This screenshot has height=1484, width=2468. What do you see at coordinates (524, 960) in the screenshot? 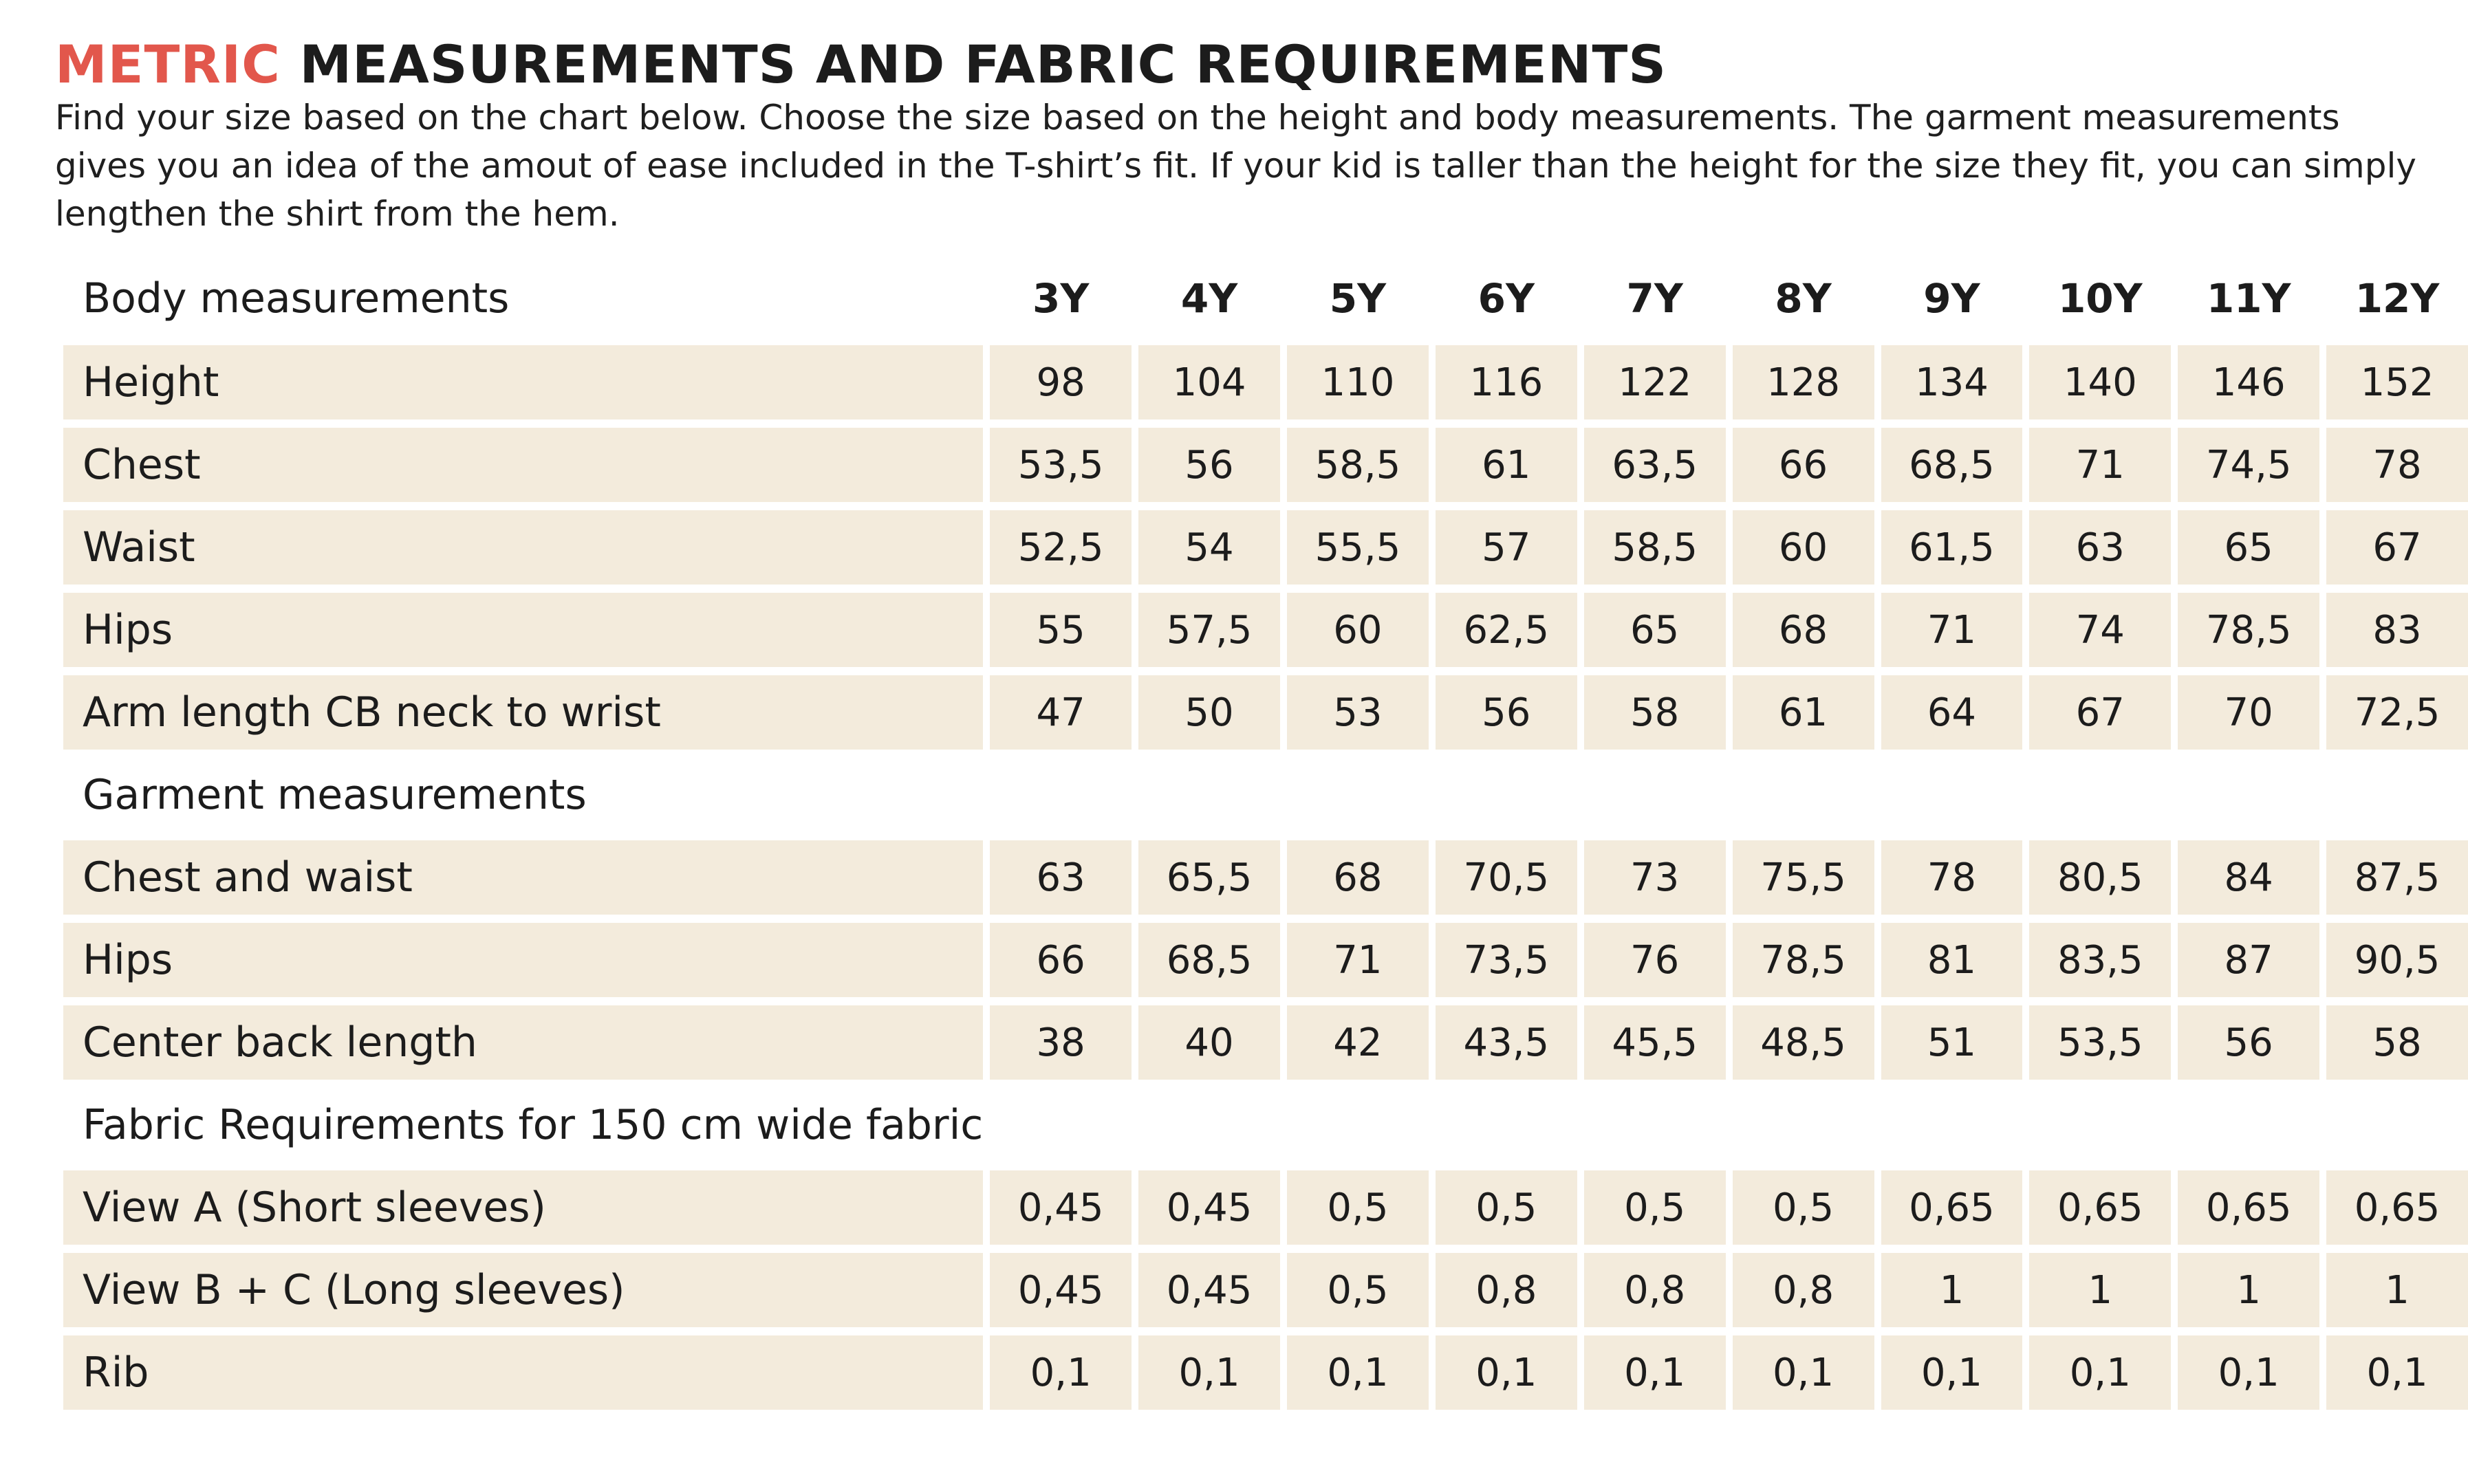
I see `row-label: Hips` at bounding box center [524, 960].